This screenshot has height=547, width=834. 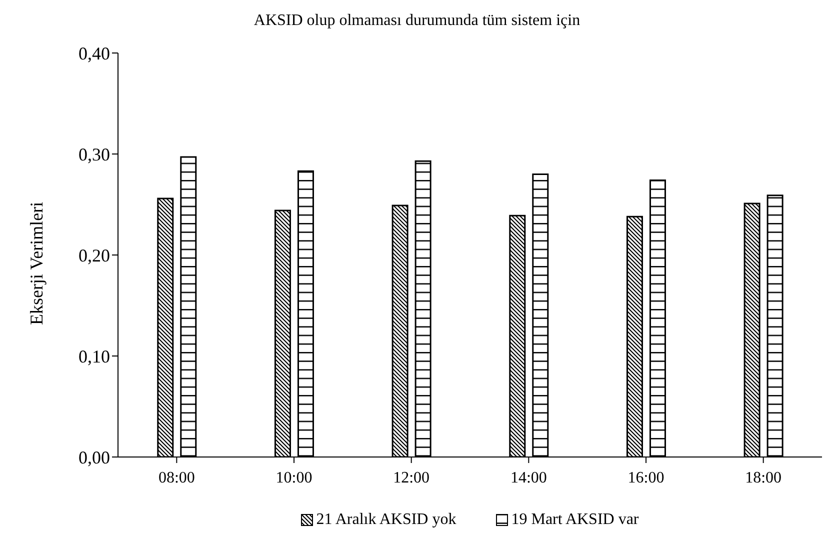 What do you see at coordinates (94, 53) in the screenshot?
I see `y-tick-label: 0,40` at bounding box center [94, 53].